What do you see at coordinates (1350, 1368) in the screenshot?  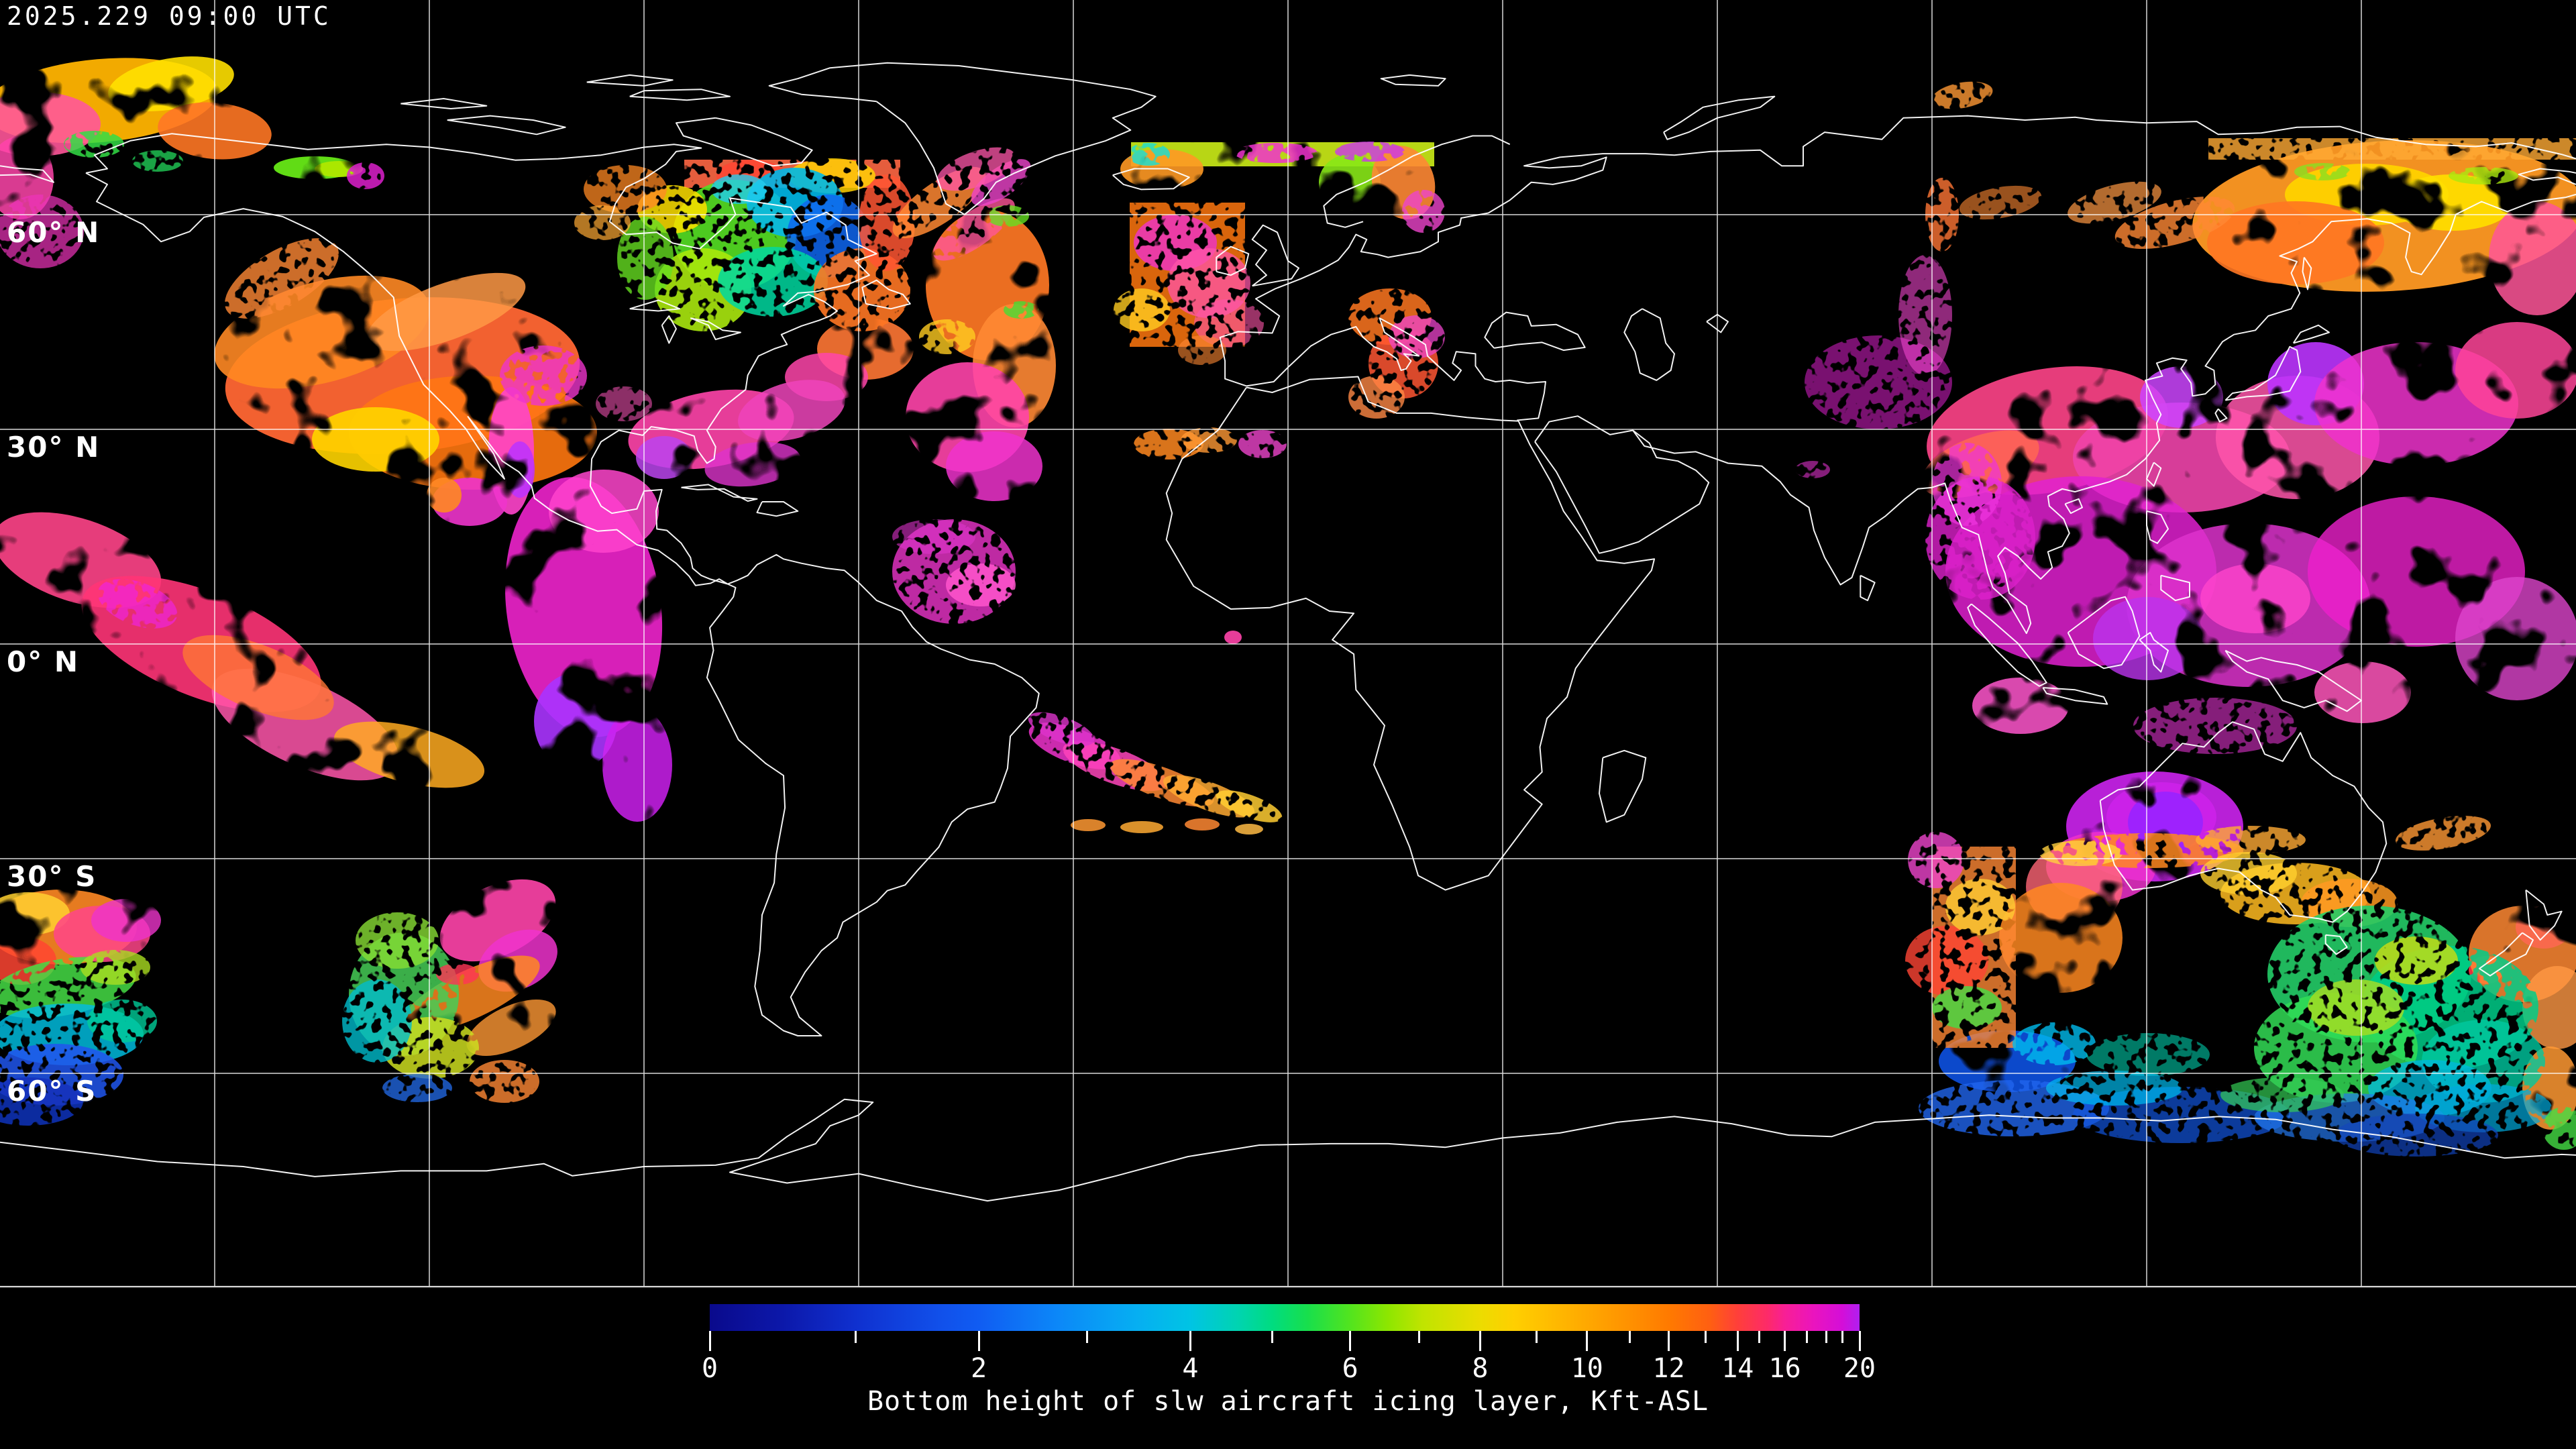 I see `colorbar-tick-label: 6` at bounding box center [1350, 1368].